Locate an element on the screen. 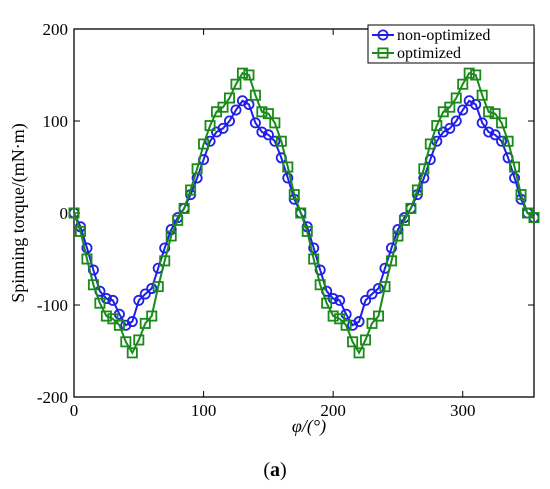  legend-label-optimized: optimized is located at coordinates (429, 53).